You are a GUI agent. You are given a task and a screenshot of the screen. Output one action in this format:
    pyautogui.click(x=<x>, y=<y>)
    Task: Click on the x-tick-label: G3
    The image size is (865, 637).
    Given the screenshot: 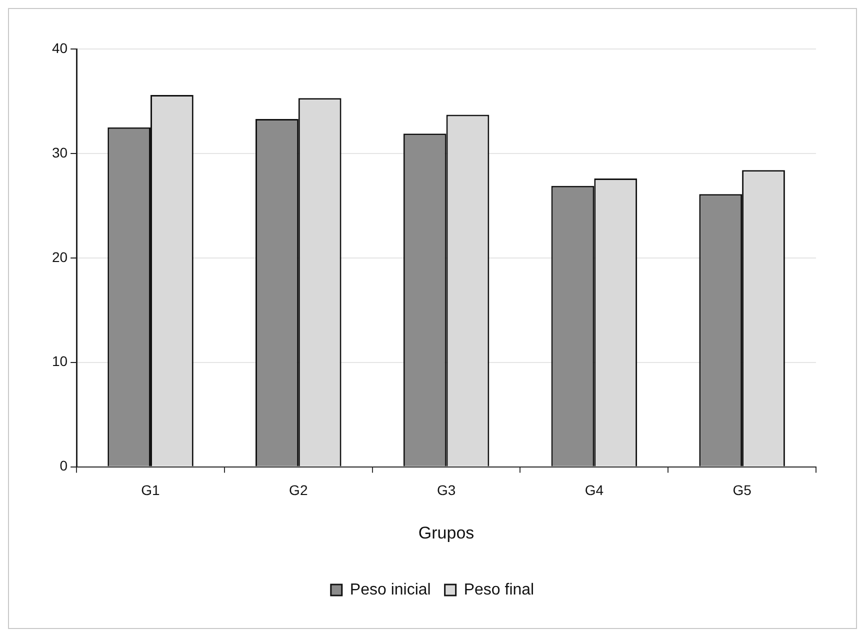 What is the action you would take?
    pyautogui.click(x=446, y=490)
    